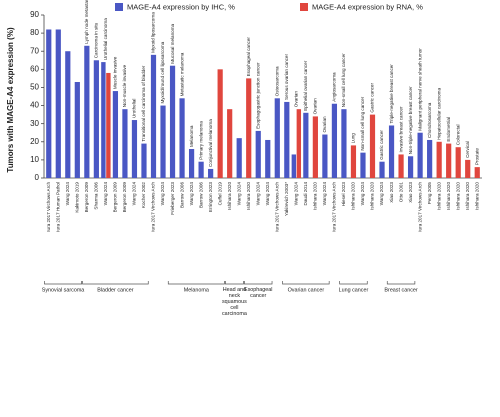 Image resolution: width=500 pixels, height=417 pixels. What do you see at coordinates (306, 290) in the screenshot?
I see `group-label: Ovarian cancer` at bounding box center [306, 290].